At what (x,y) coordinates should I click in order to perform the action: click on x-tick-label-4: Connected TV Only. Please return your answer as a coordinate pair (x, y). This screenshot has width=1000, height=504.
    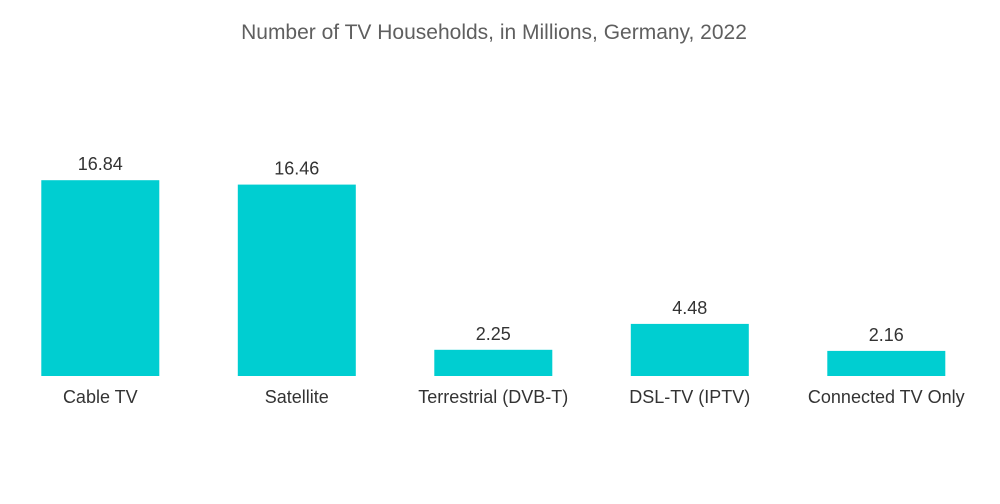
    Looking at the image, I should click on (886, 397).